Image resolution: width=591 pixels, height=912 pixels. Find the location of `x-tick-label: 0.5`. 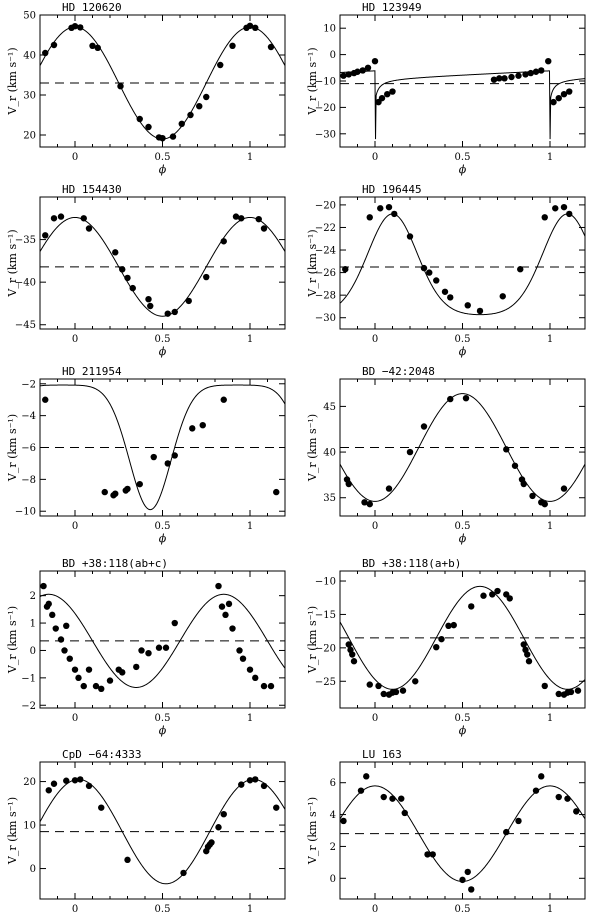

x-tick-label: 0.5 is located at coordinates (463, 908).